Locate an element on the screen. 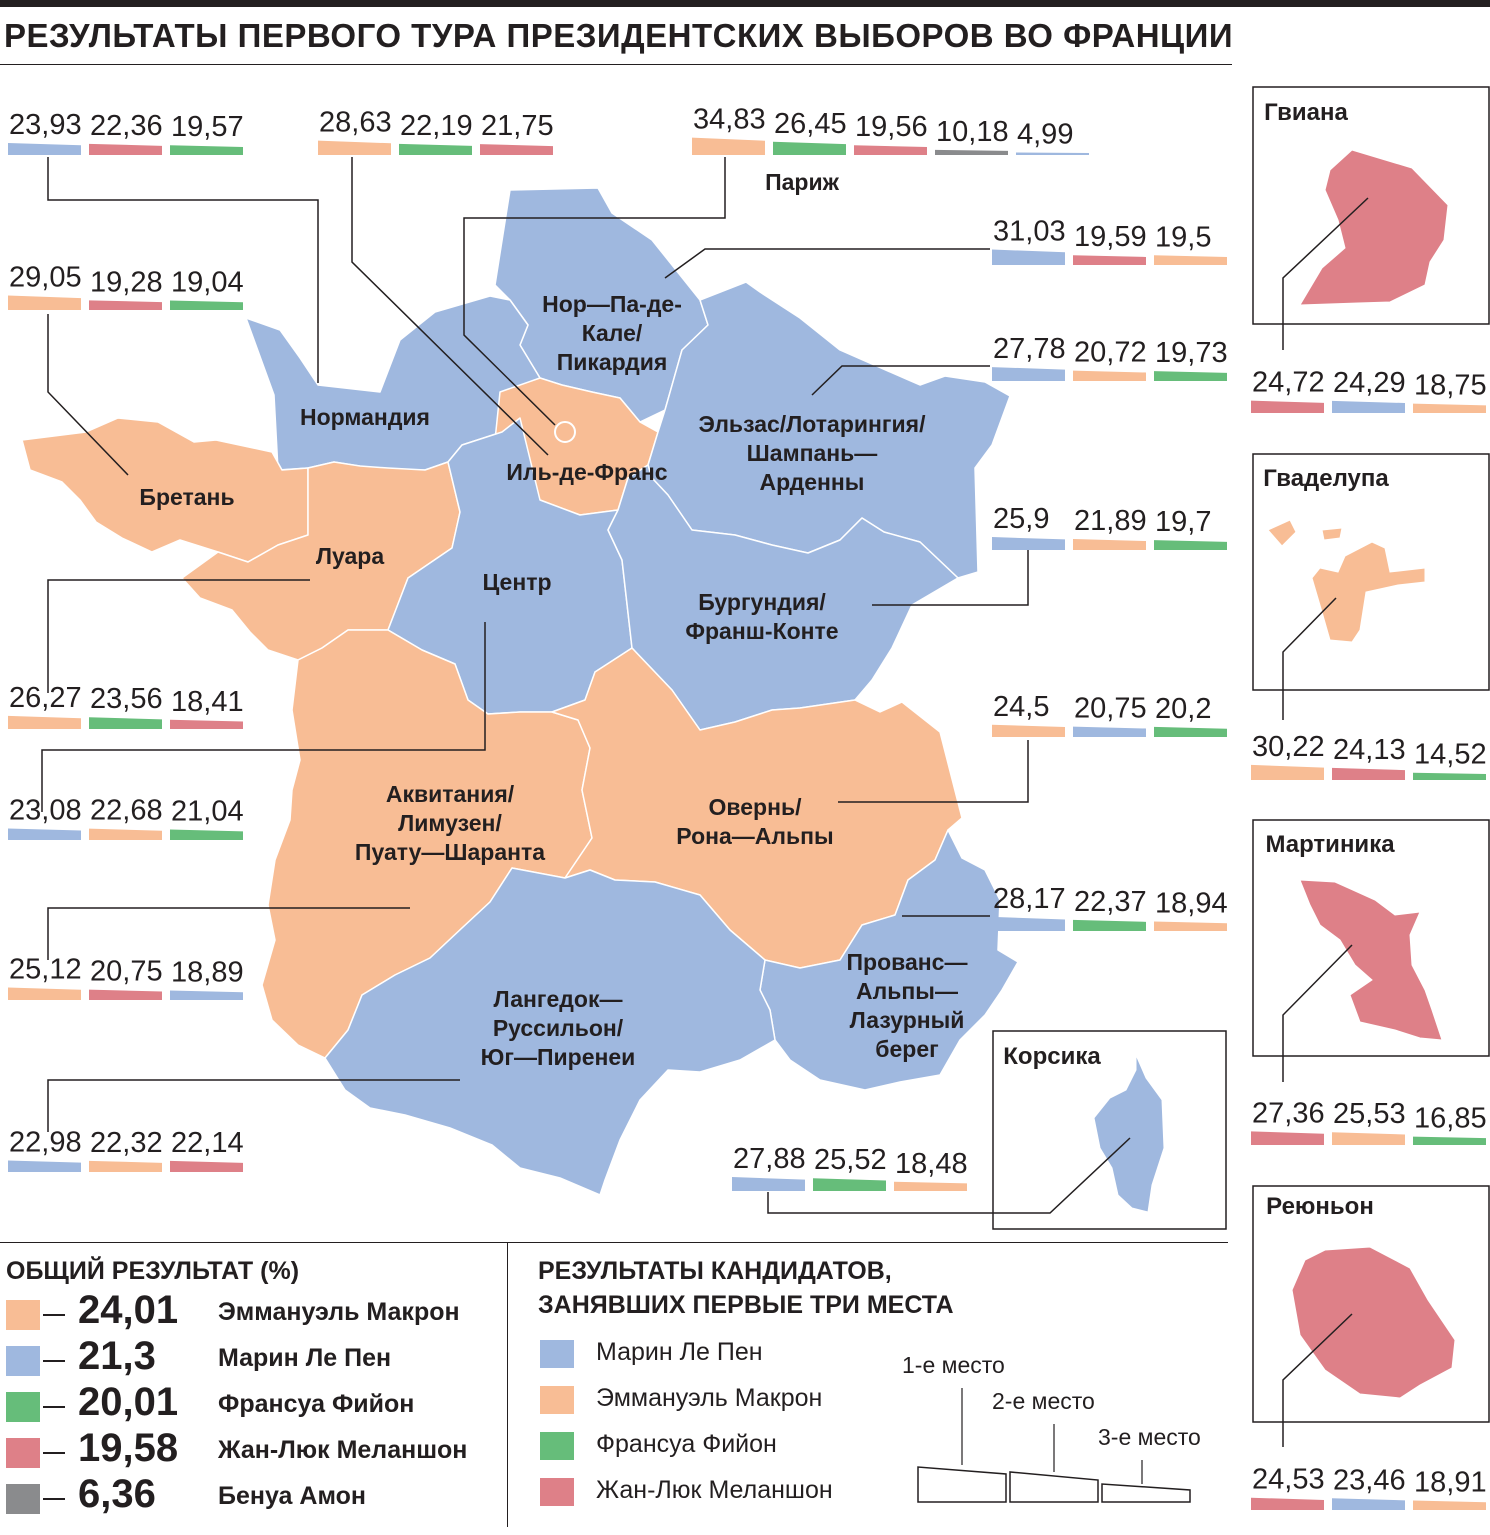 The width and height of the screenshot is (1490, 1535). first-place-label: 1-е место is located at coordinates (953, 1365).